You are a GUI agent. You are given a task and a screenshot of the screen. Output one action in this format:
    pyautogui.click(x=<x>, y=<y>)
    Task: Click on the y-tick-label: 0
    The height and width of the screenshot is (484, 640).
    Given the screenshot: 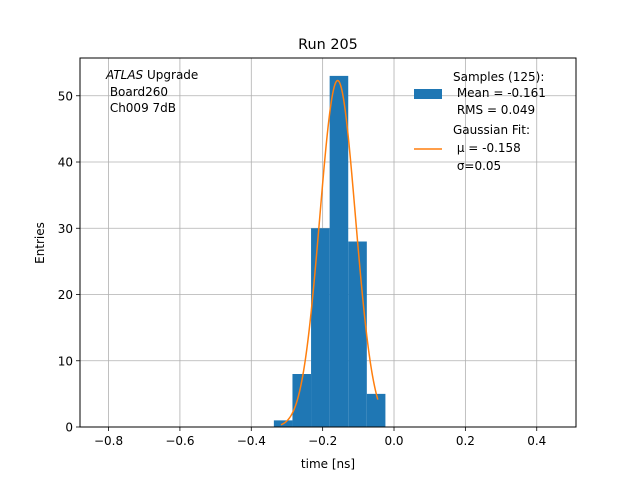 What is the action you would take?
    pyautogui.click(x=69, y=428)
    